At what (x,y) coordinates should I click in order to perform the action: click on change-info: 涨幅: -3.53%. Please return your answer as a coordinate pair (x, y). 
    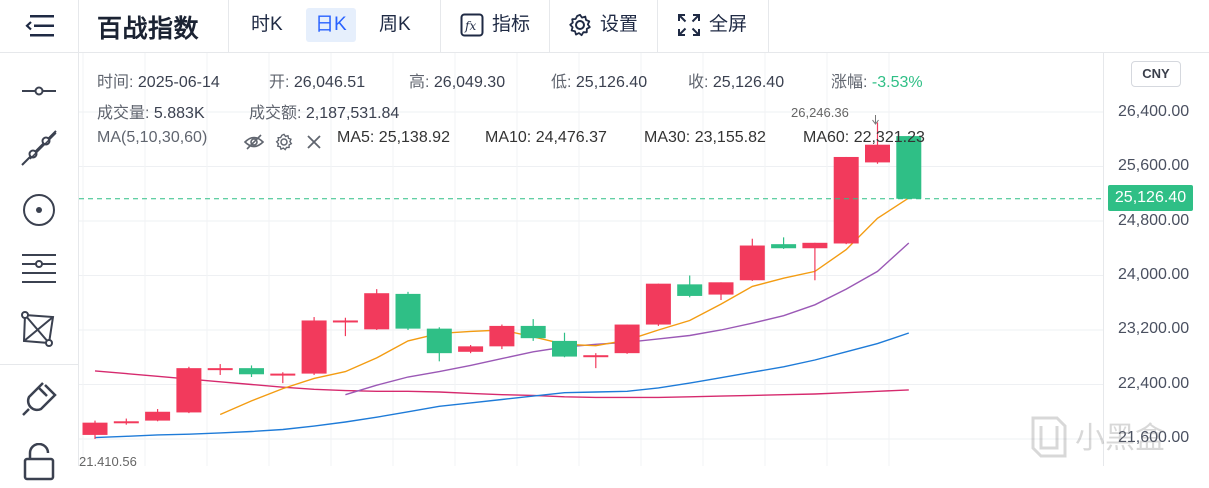
    Looking at the image, I should click on (877, 80).